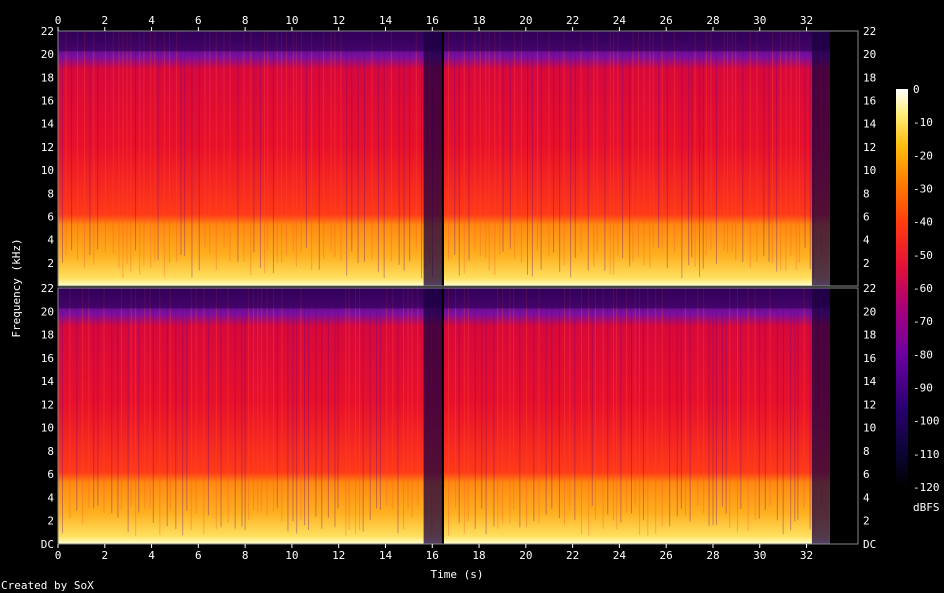 This screenshot has width=944, height=593. Describe the element at coordinates (869, 288) in the screenshot. I see `y-tick-label-right: 22` at that location.